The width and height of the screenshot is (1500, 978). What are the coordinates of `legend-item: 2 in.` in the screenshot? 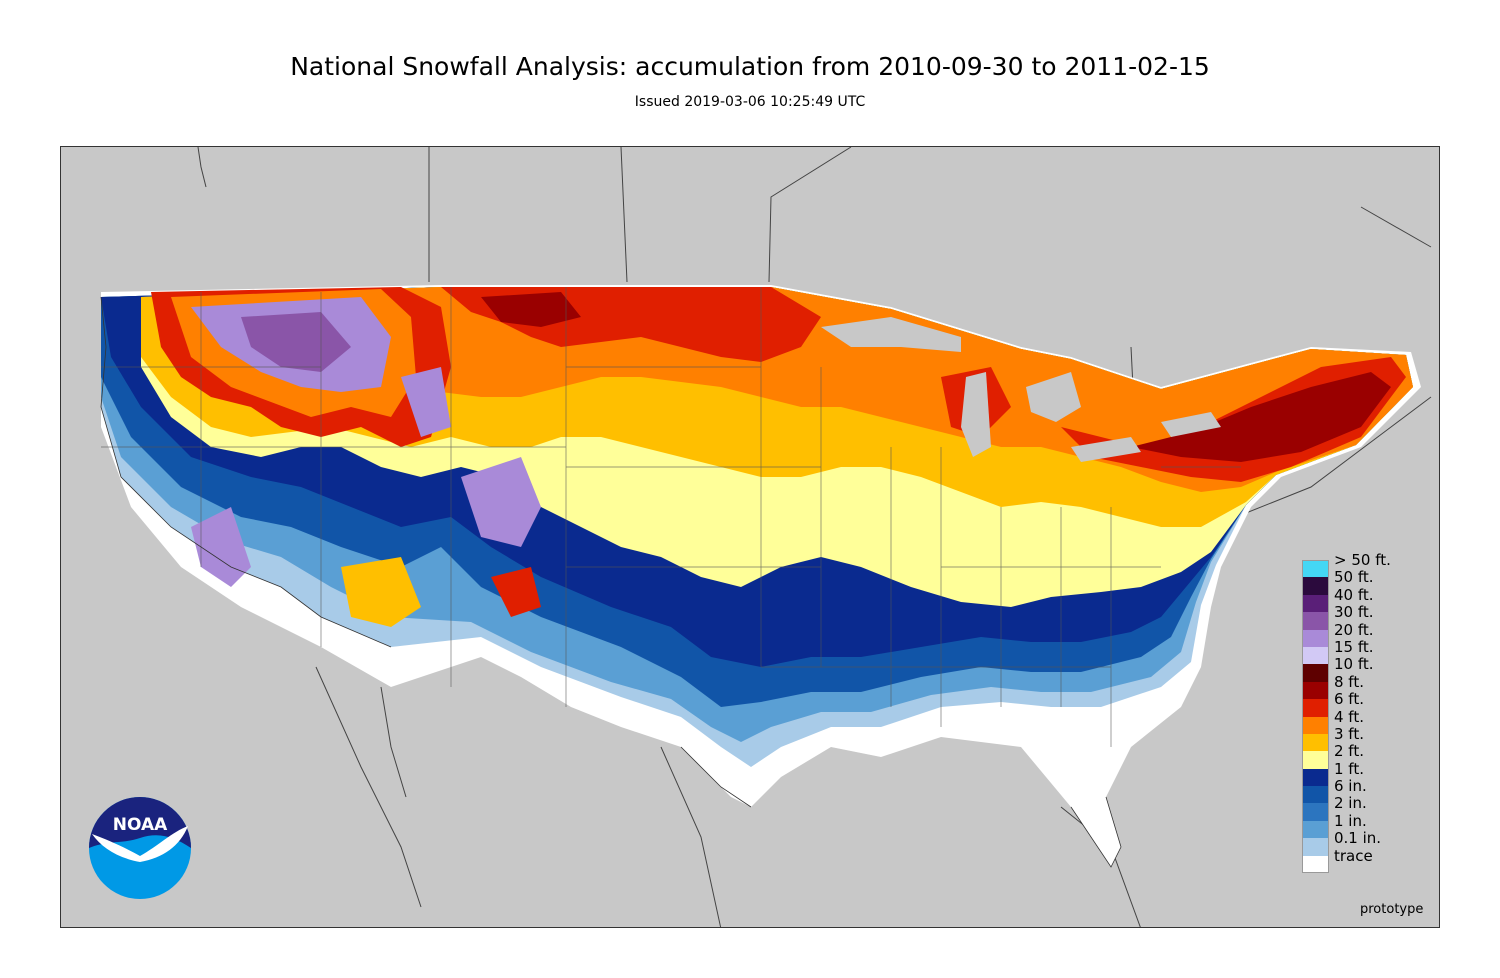 It's located at (1357, 808).